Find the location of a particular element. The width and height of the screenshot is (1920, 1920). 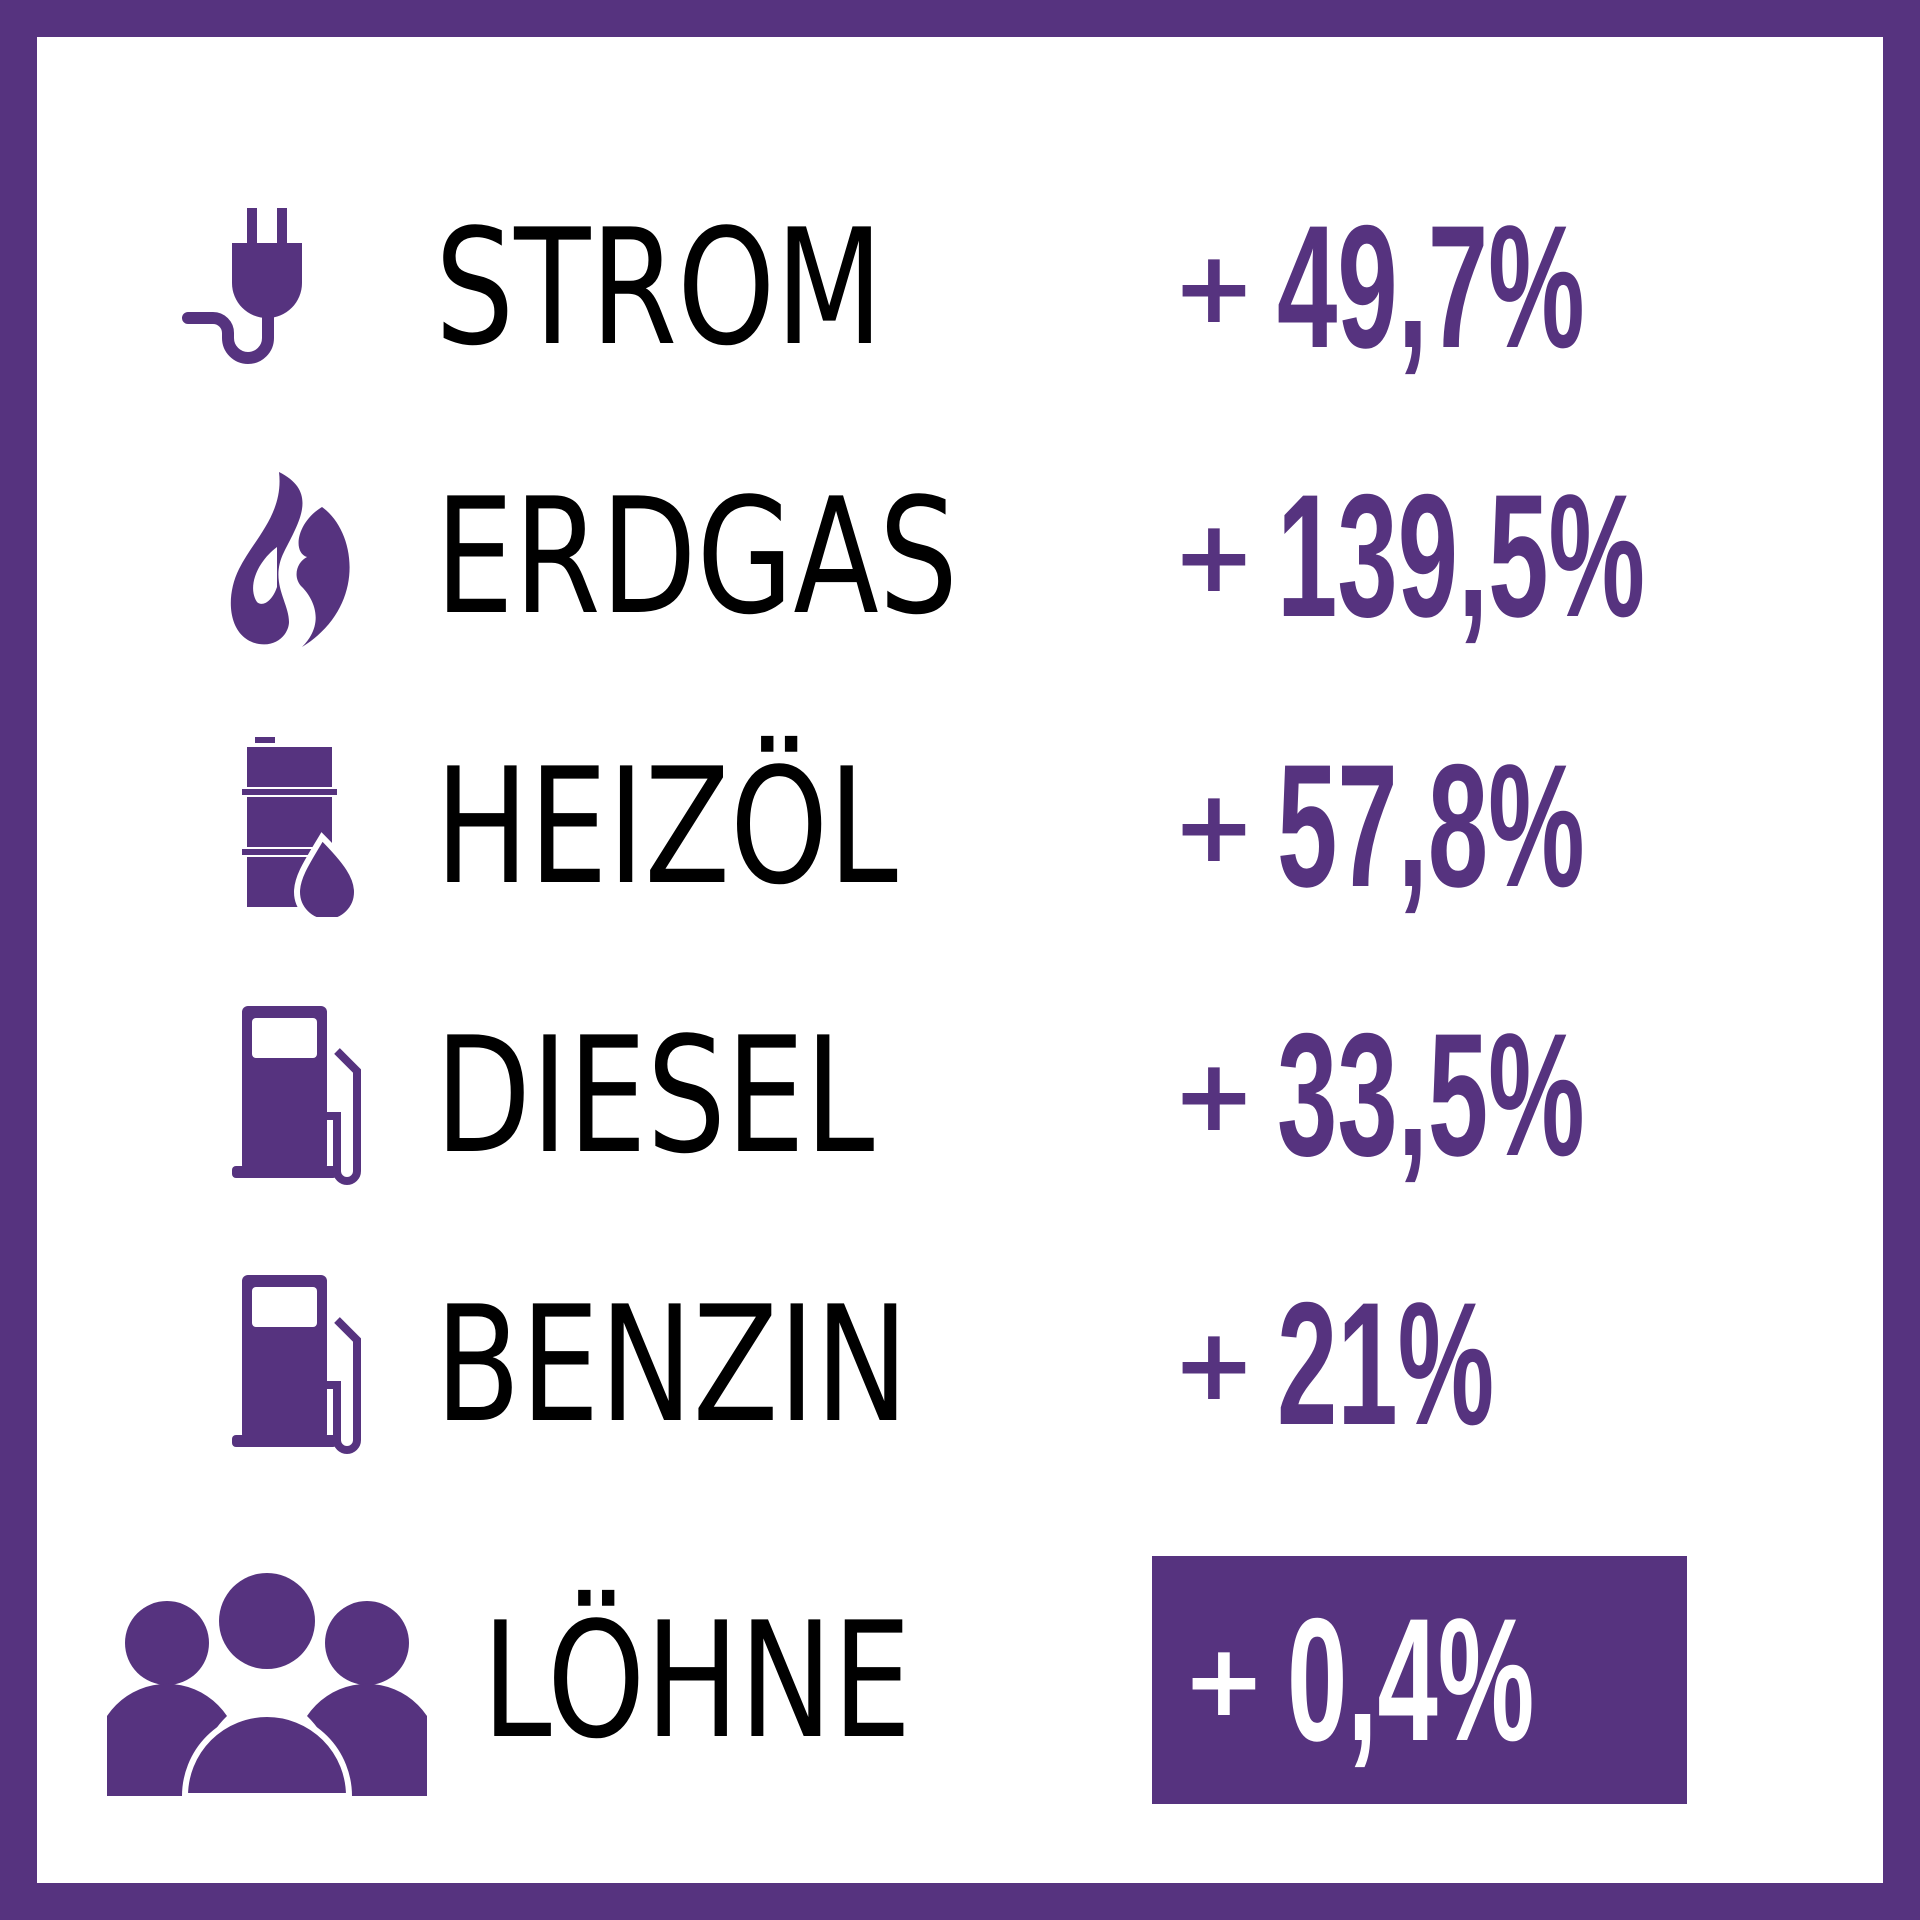

value: 21% is located at coordinates (1386, 1364).